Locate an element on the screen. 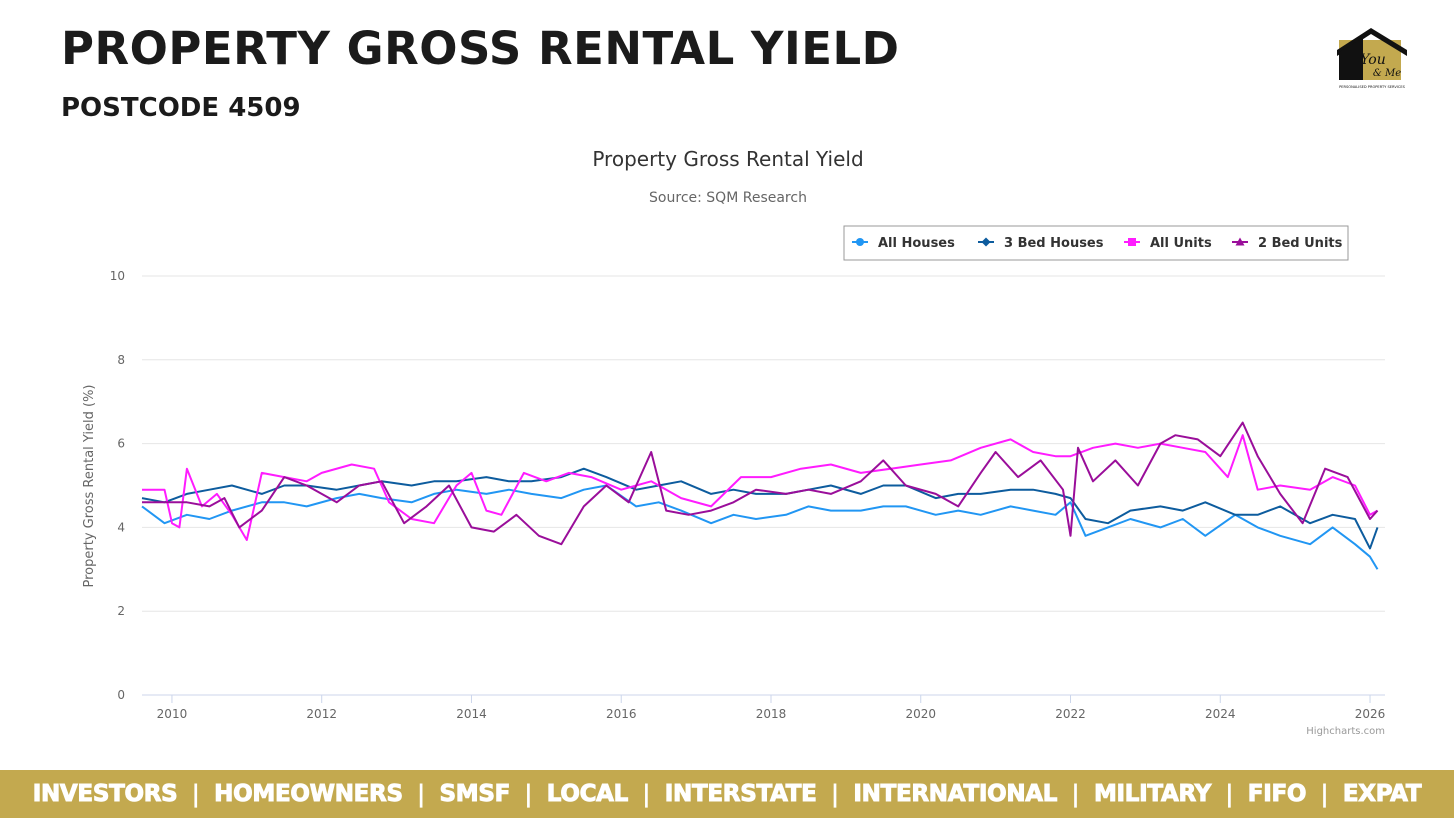  chart-credits: Highcharts.com is located at coordinates (1345, 731).